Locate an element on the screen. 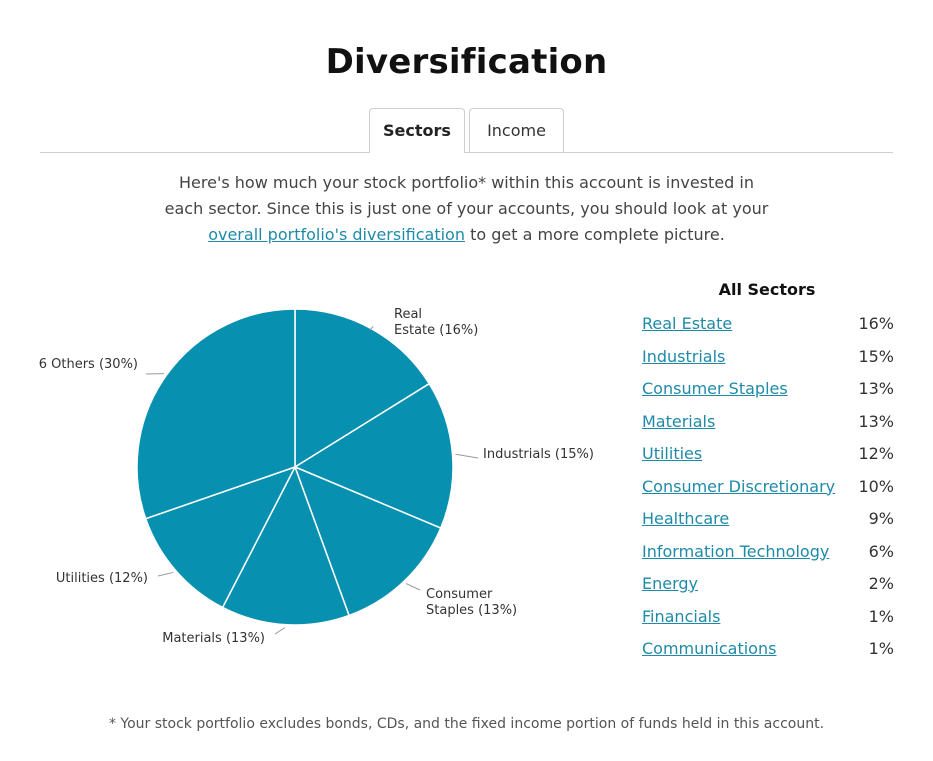  overall-portfolio-link: overall portfolio's diversification is located at coordinates (336, 234).